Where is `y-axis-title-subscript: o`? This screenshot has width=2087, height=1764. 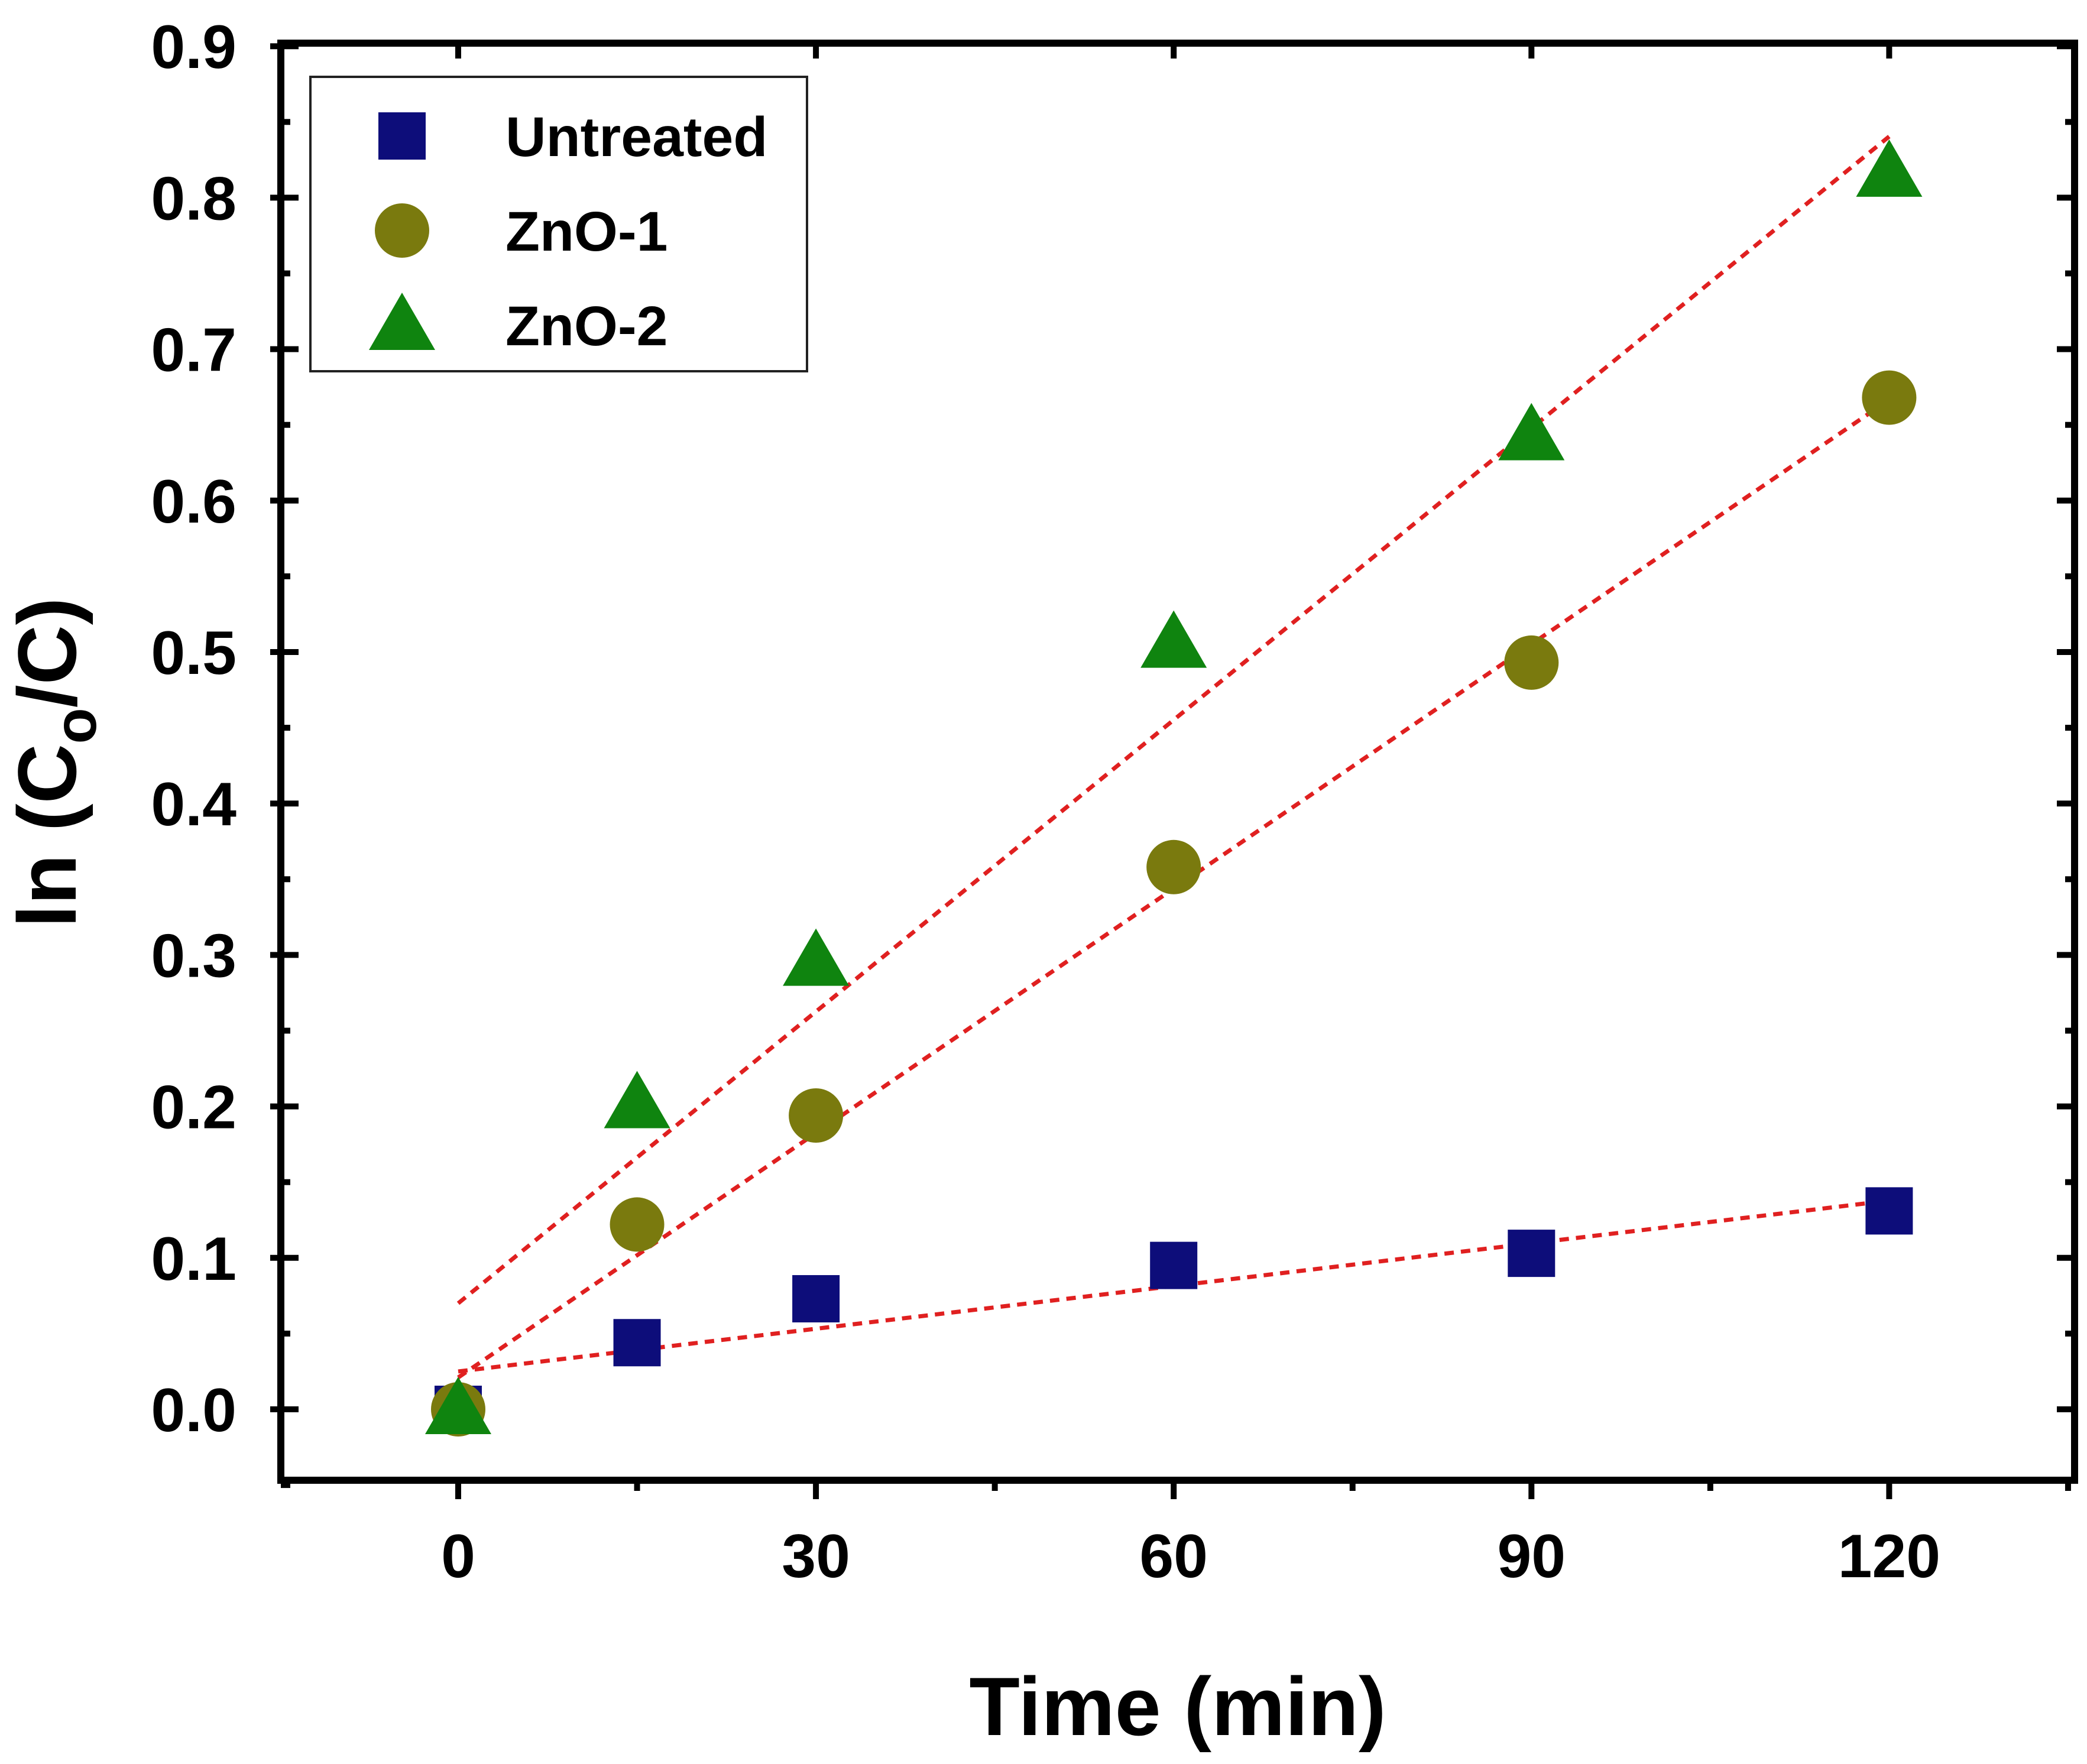 y-axis-title-subscript: o is located at coordinates (76, 726).